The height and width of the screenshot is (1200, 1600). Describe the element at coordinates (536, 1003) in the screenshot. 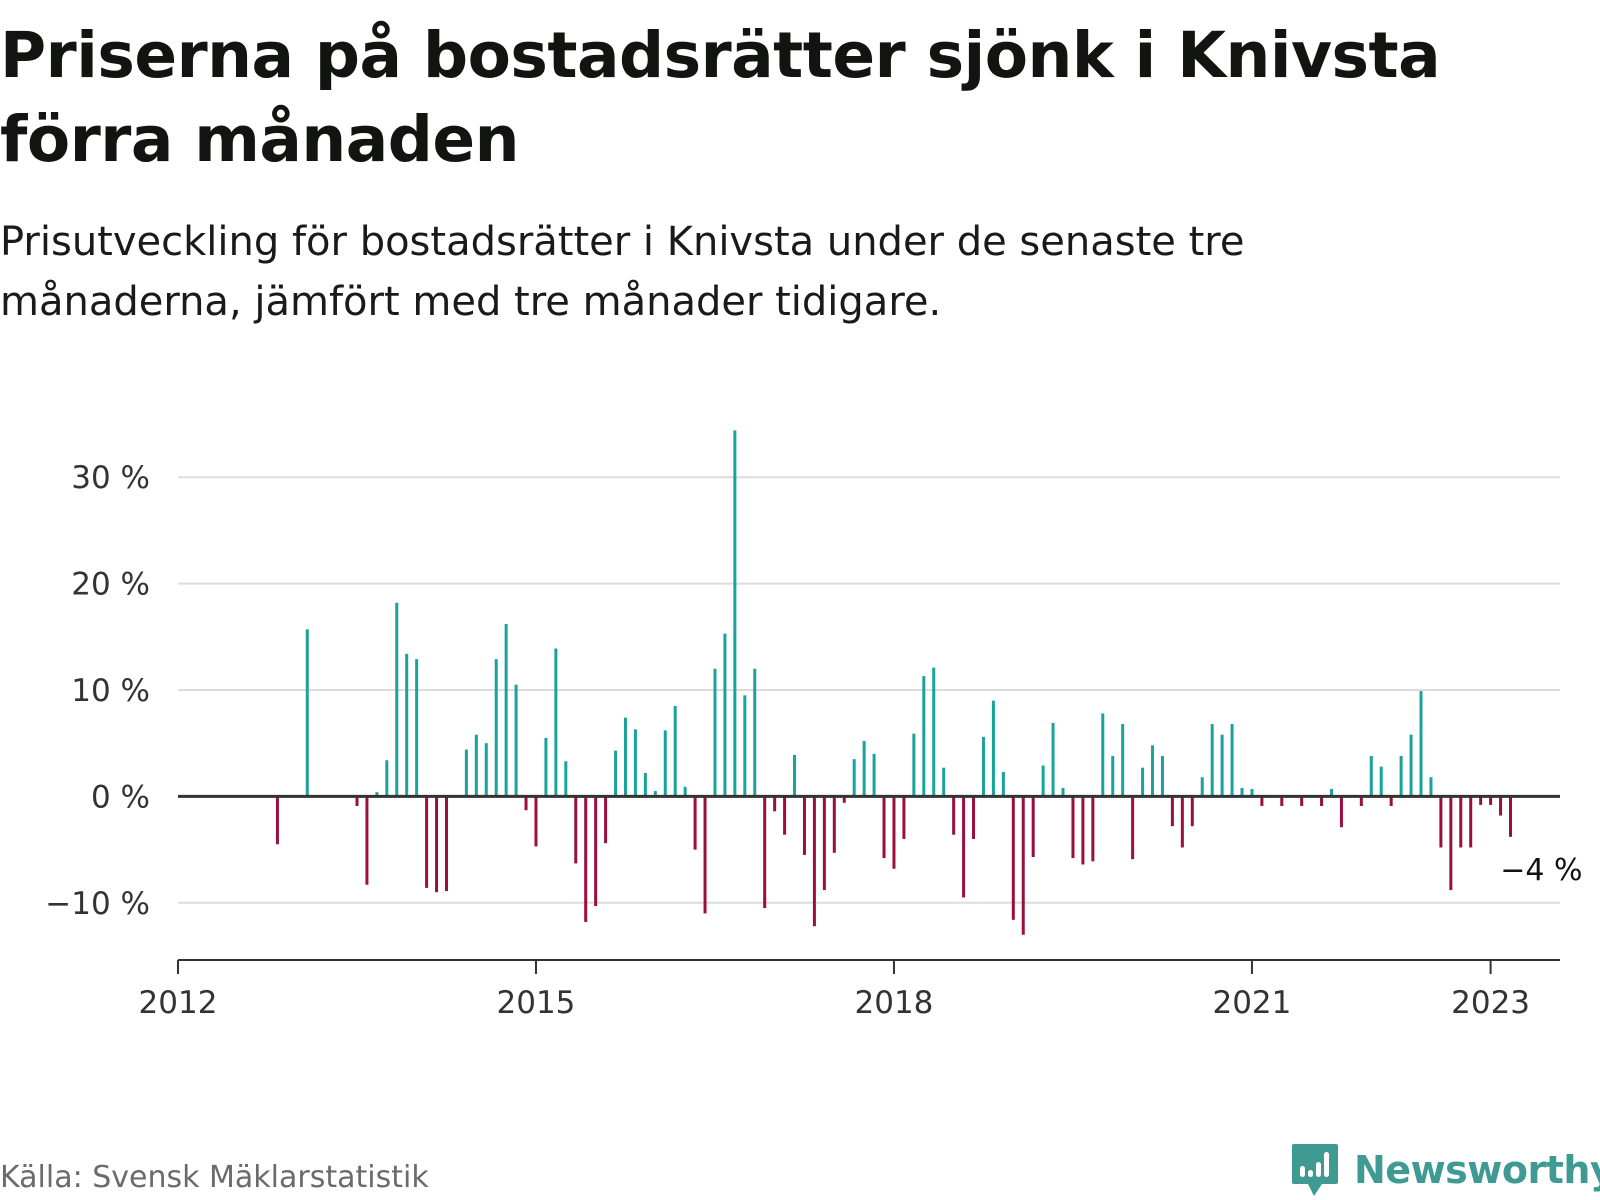

I see `x-tick-label: 2015` at that location.